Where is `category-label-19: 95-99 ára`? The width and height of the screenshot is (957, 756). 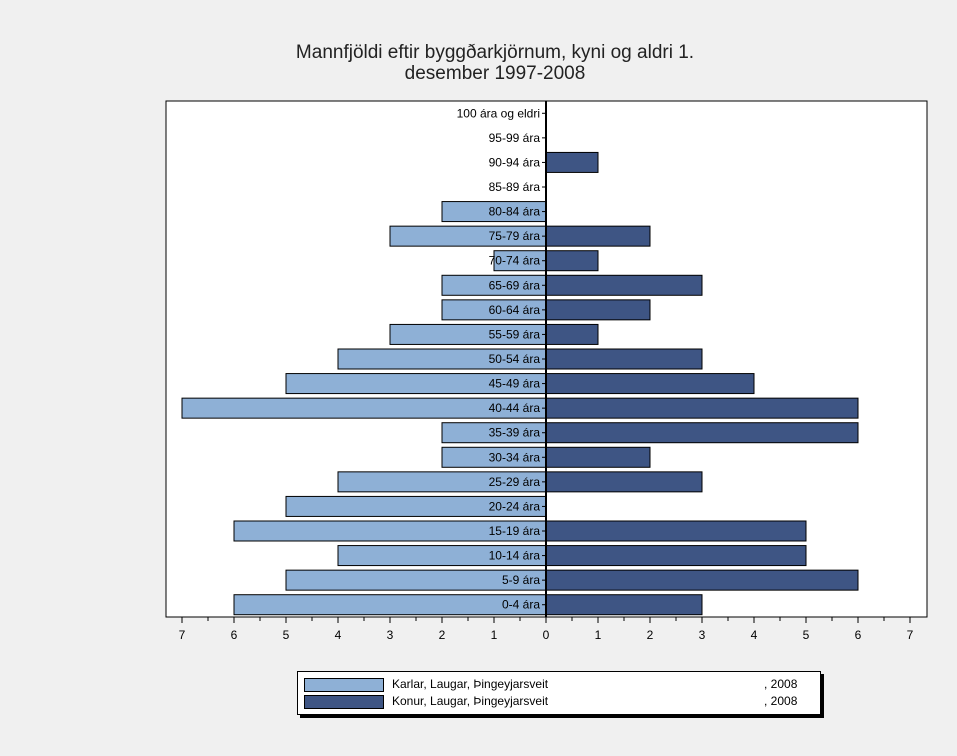
category-label-19: 95-99 ára is located at coordinates (515, 138).